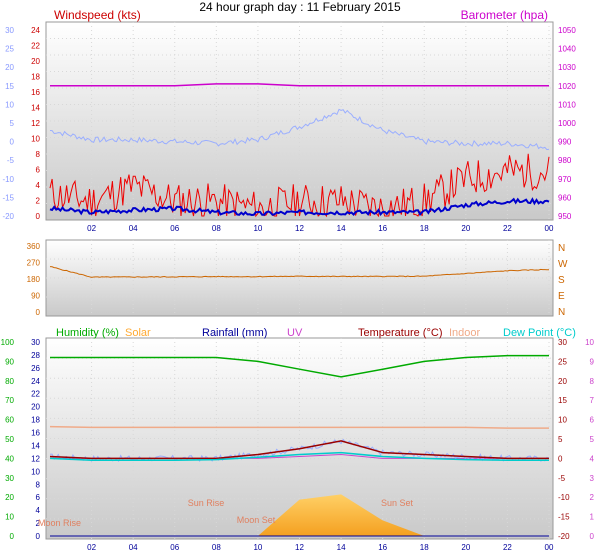 The image size is (600, 555). I want to click on windspeed-line, so click(299, 185).